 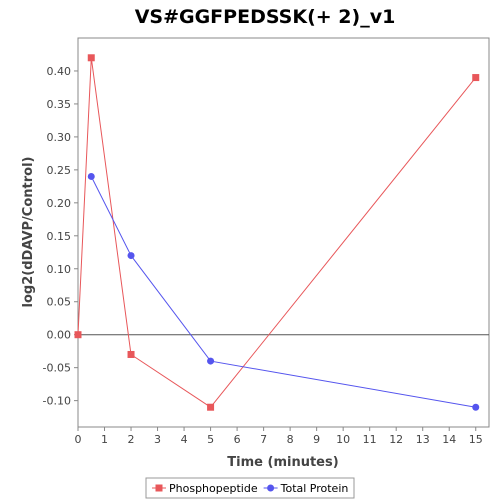 What do you see at coordinates (78, 439) in the screenshot?
I see `x-tick-label: 0` at bounding box center [78, 439].